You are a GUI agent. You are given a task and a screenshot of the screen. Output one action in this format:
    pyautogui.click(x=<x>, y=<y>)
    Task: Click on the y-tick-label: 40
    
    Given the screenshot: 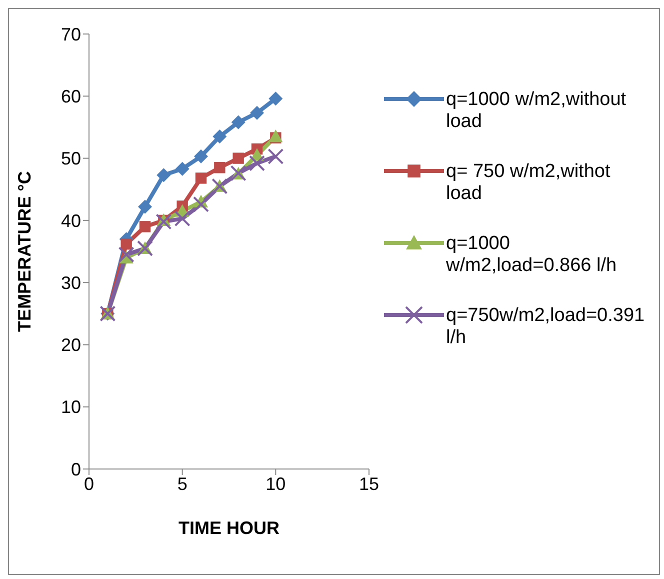 What is the action you would take?
    pyautogui.click(x=70, y=220)
    